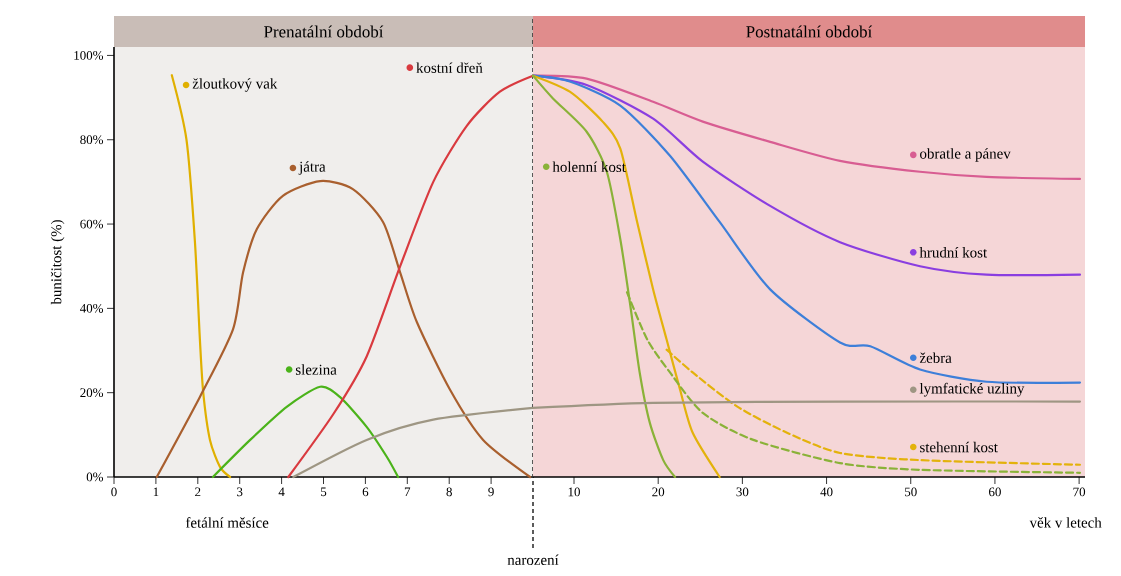  What do you see at coordinates (156, 492) in the screenshot?
I see `x-tick-label: 1` at bounding box center [156, 492].